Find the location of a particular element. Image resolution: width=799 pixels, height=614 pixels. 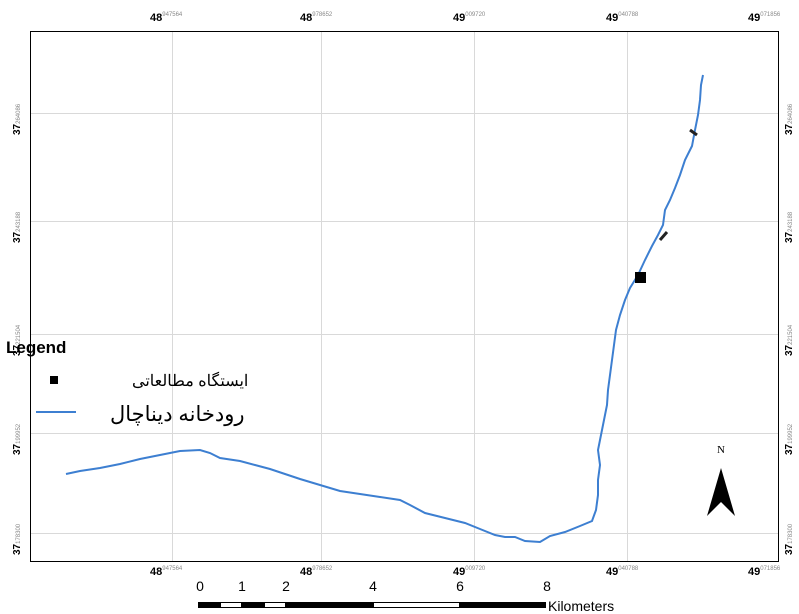

top-axis-label: 48947564 is located at coordinates (166, 18).